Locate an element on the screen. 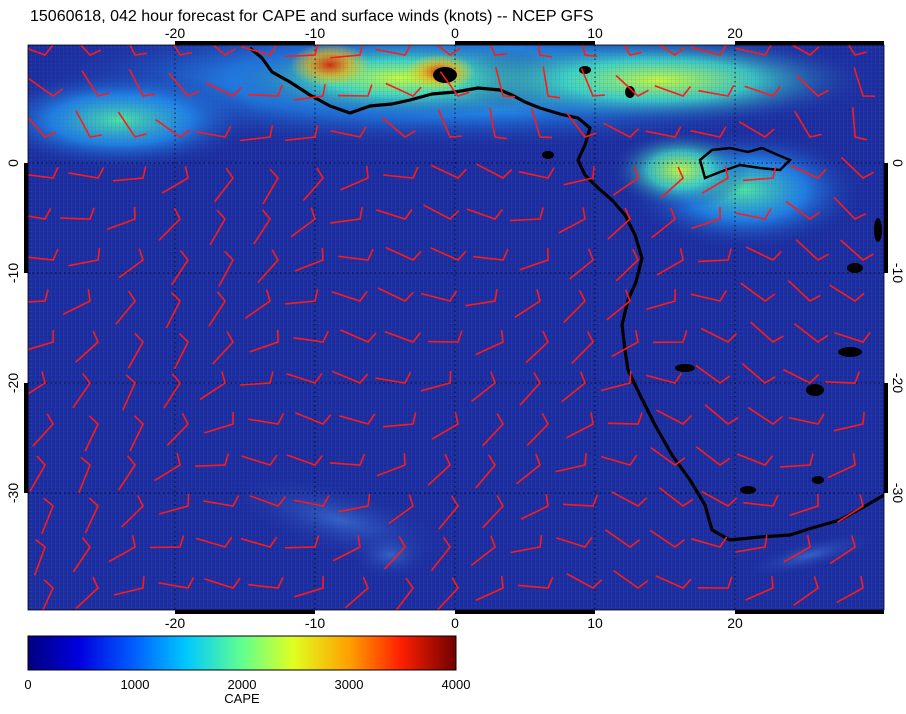  lat-label-left: -30 is located at coordinates (13, 493).